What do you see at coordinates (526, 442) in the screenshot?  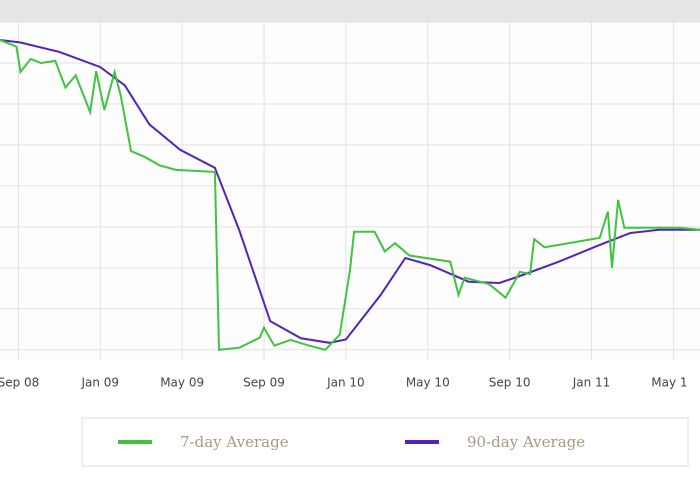 I see `legend-label: 90-day Average` at bounding box center [526, 442].